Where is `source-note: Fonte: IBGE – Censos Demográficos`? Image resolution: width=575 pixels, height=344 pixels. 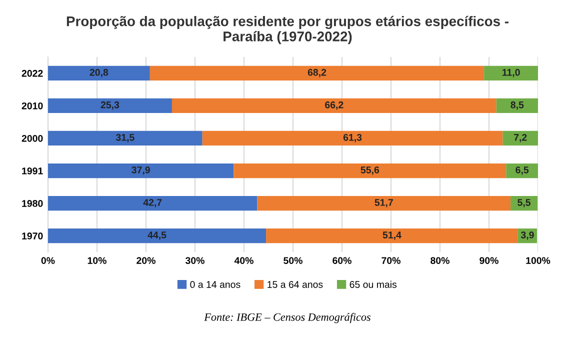
source-note: Fonte: IBGE – Censos Demográficos is located at coordinates (287, 318).